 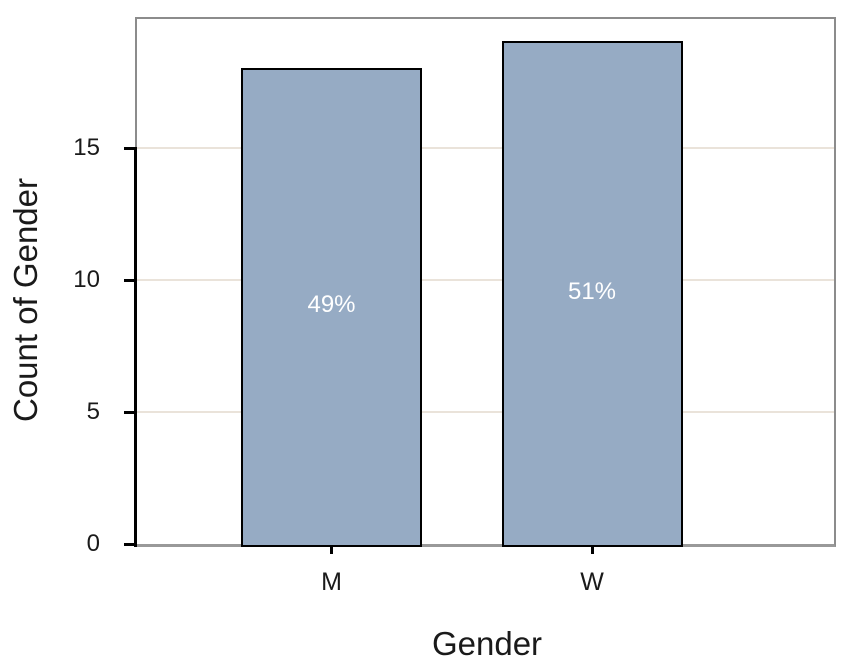 I want to click on y-tick-label: 5, so click(x=93, y=411).